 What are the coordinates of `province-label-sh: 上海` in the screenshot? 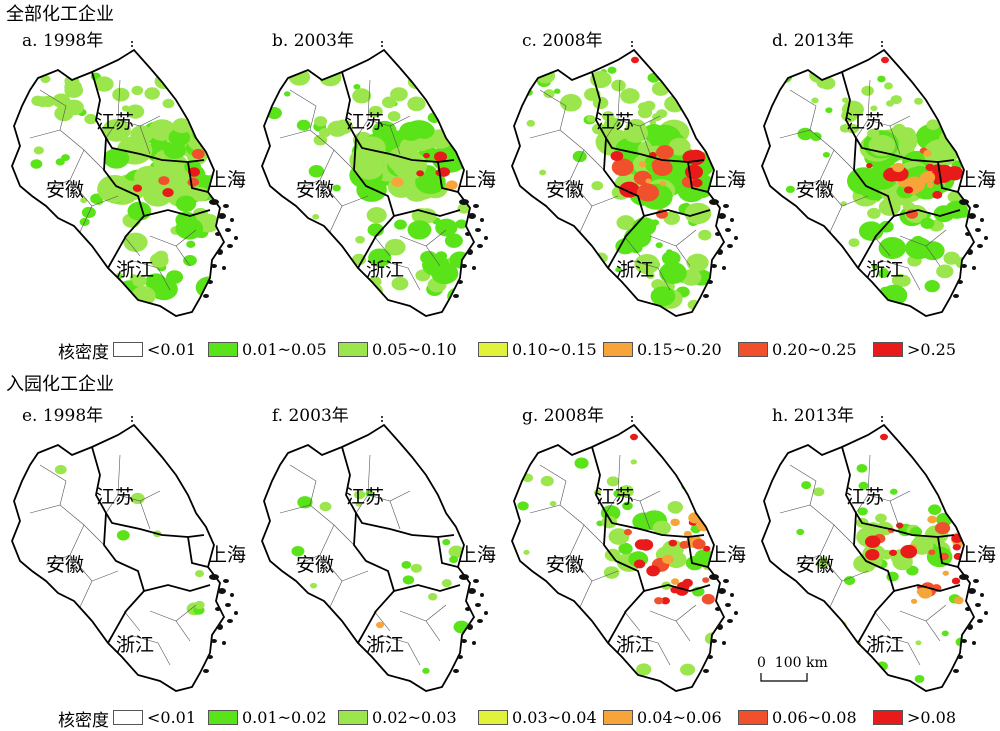 It's located at (727, 180).